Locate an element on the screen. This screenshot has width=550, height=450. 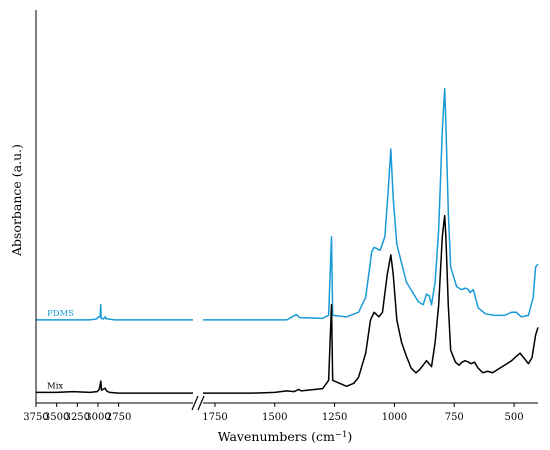
x-tick-label-3500: 3500 is located at coordinates (56, 417).